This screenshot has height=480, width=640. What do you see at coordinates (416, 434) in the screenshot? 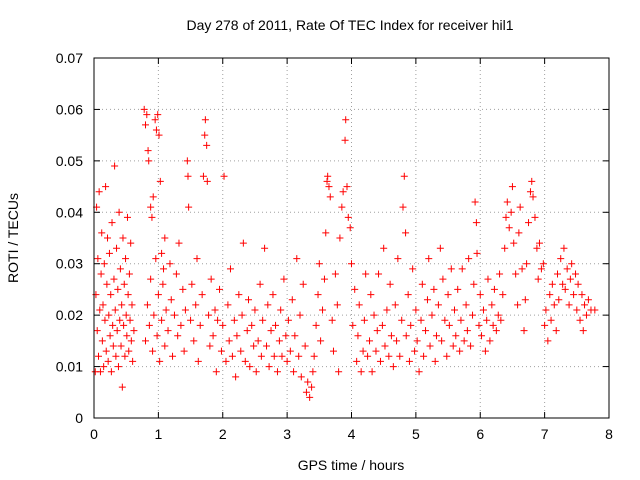
I see `x-tick-label: 5` at bounding box center [416, 434].